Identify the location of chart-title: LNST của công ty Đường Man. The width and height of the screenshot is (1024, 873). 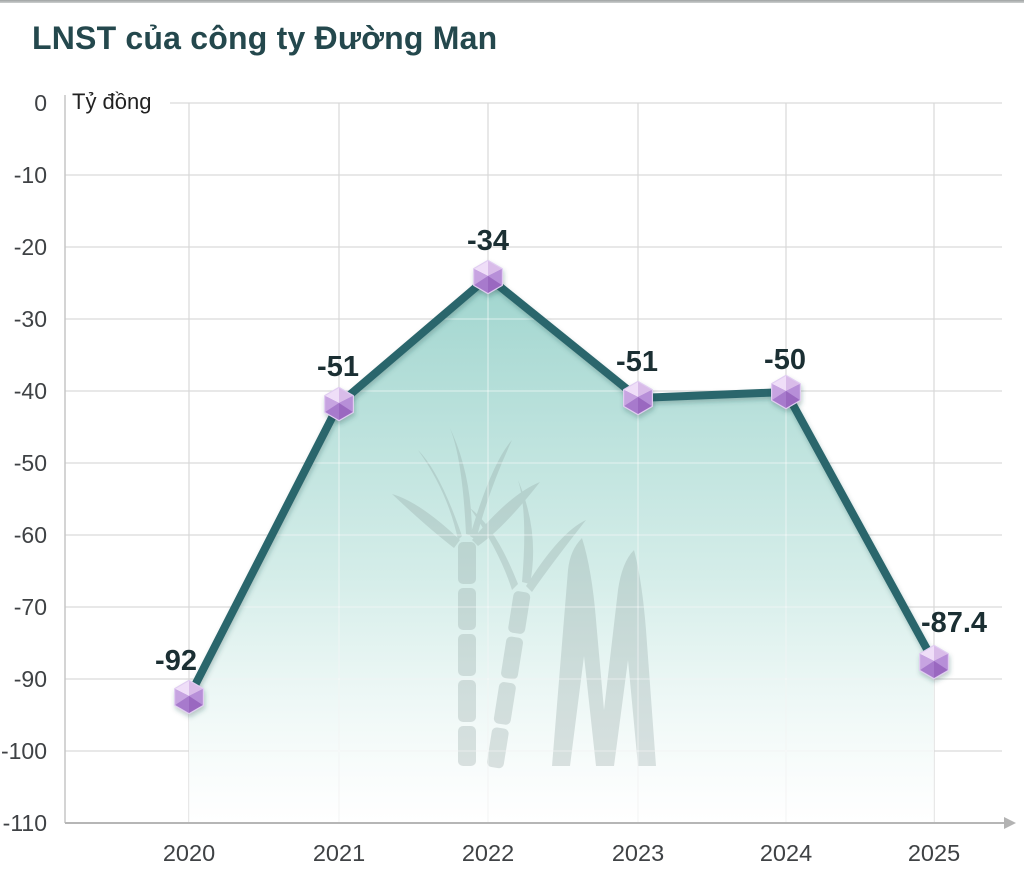
(265, 38).